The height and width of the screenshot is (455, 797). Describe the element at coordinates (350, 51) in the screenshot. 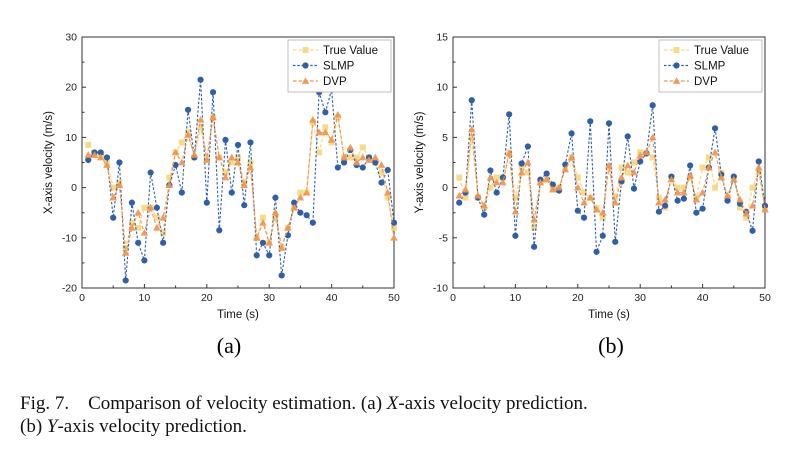

I see `chart-a-legend-label-true-value: True Value` at that location.